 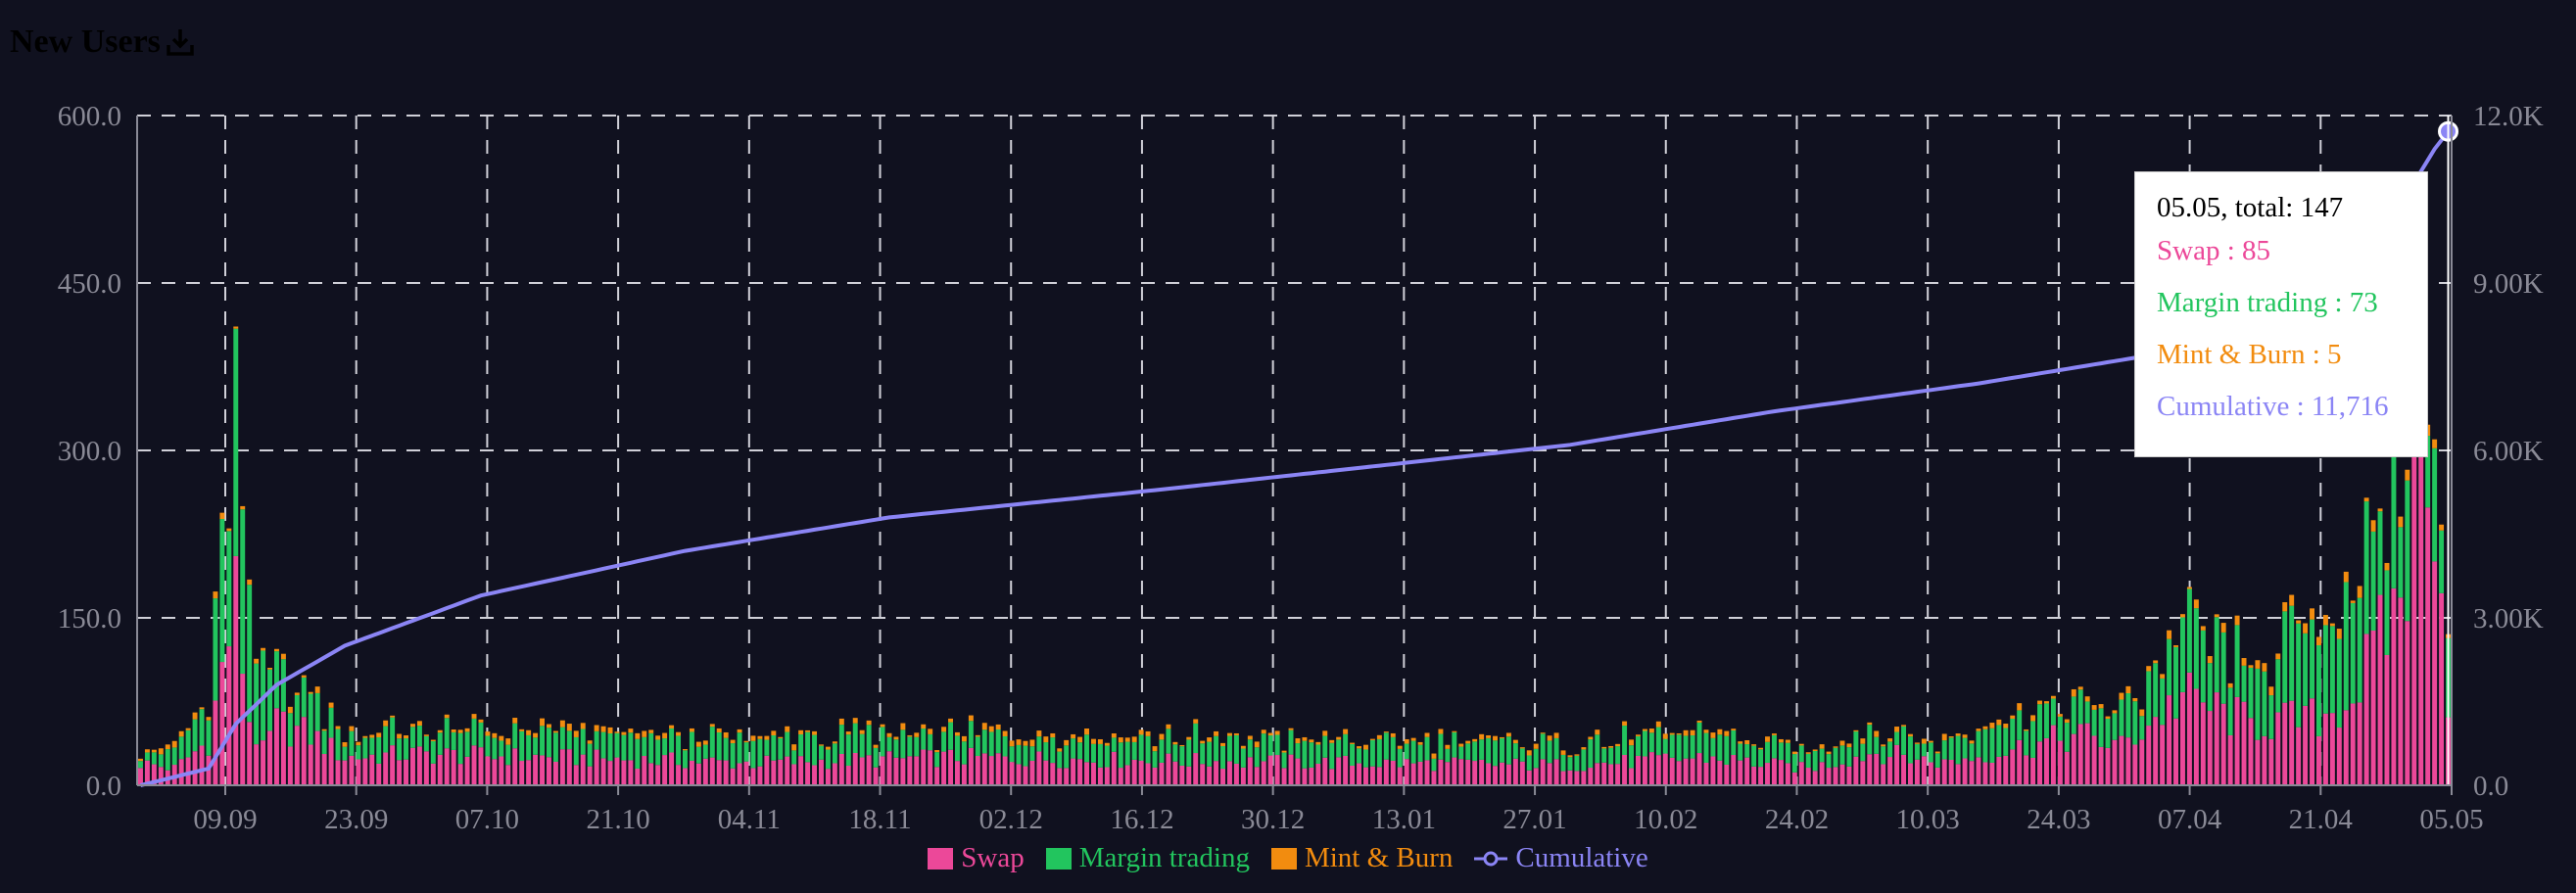 I want to click on legend-item-swap: Swap, so click(x=976, y=858).